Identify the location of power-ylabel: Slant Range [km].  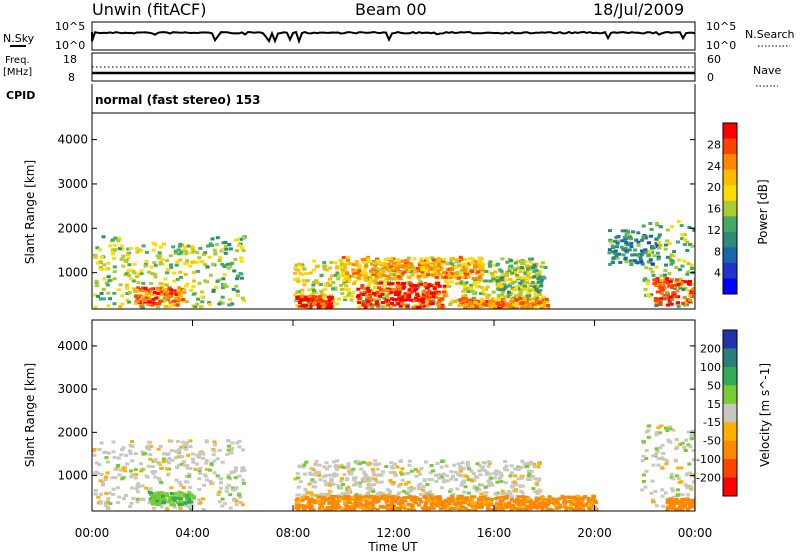
(30, 212).